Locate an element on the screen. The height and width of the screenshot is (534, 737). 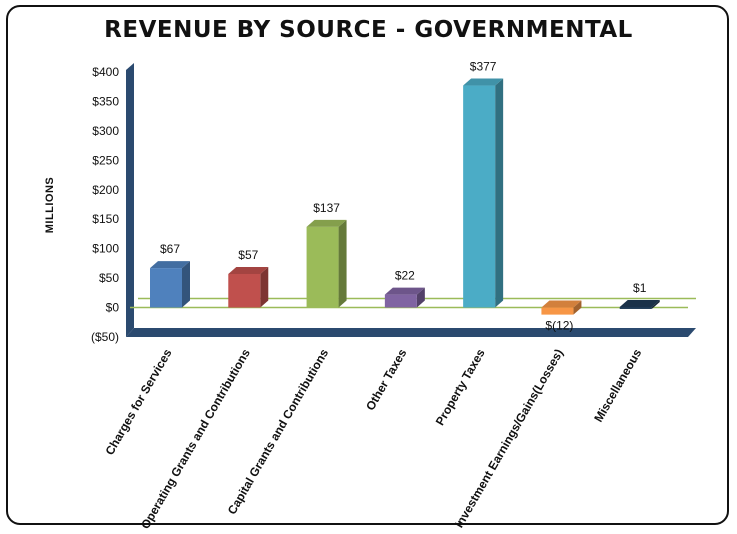
category-label: Charges for Services is located at coordinates (138, 401).